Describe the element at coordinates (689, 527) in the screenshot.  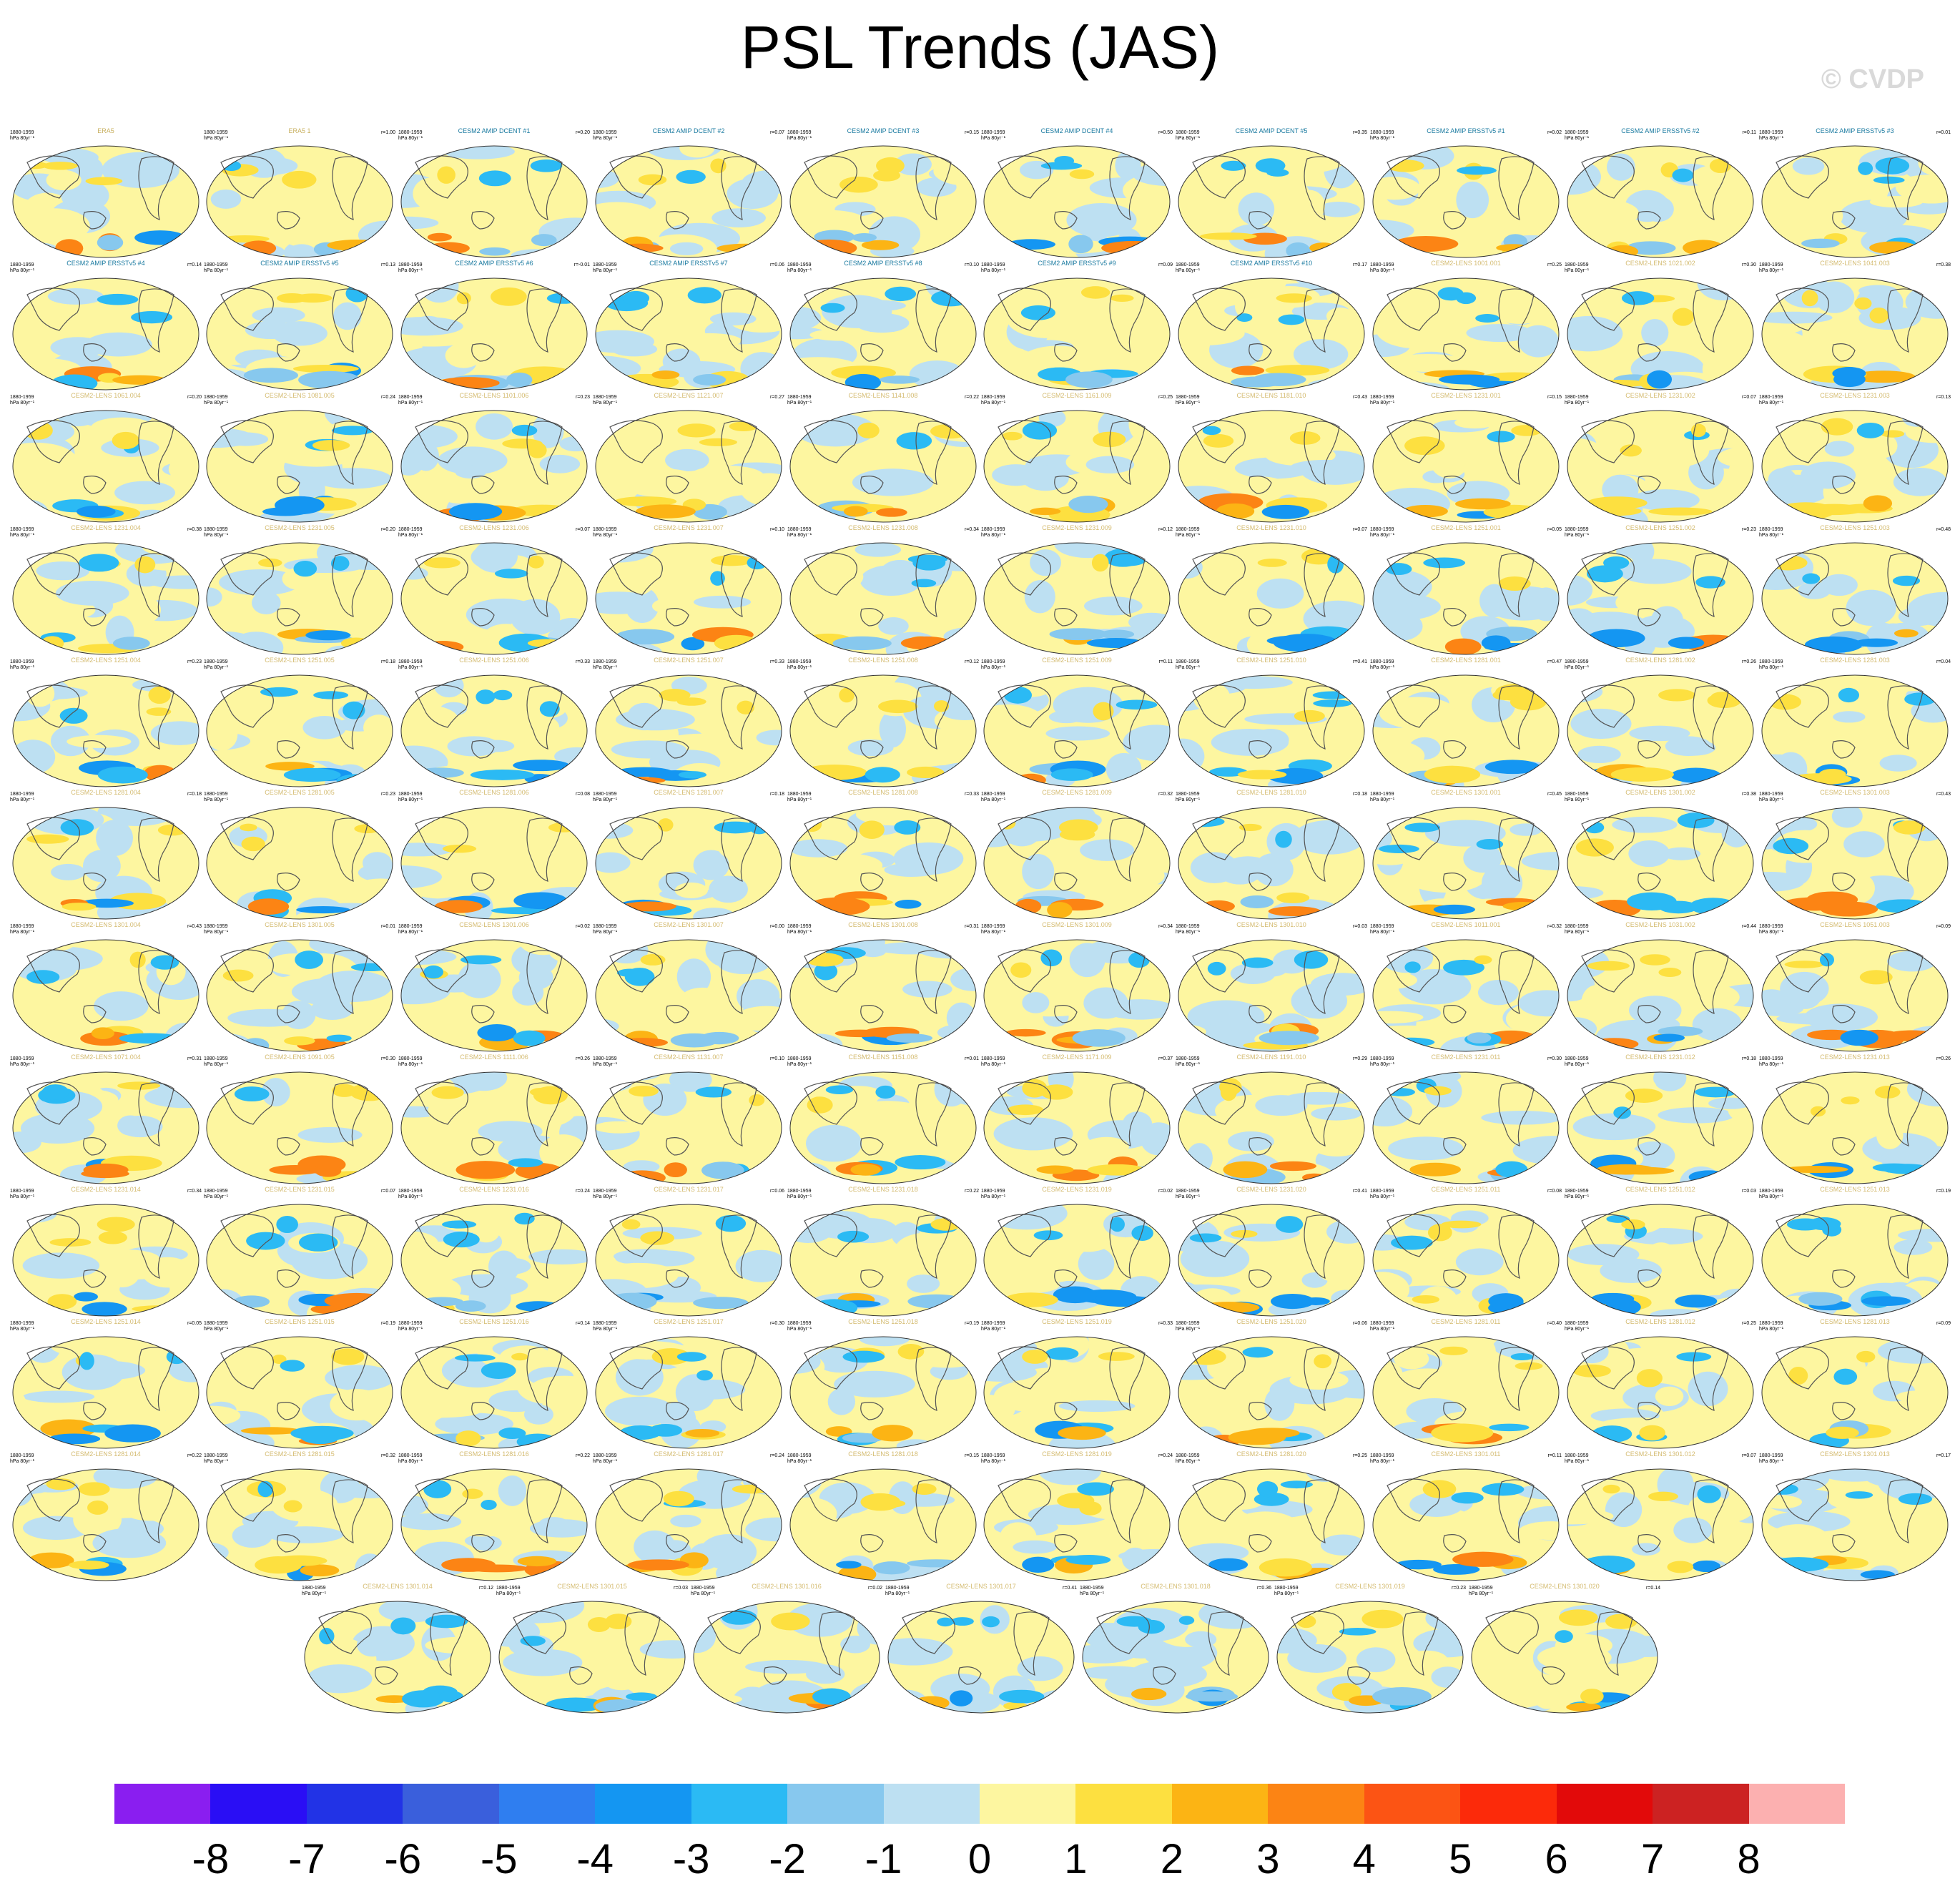
I see `panel-title: CESM2-LENS 1231.007` at that location.